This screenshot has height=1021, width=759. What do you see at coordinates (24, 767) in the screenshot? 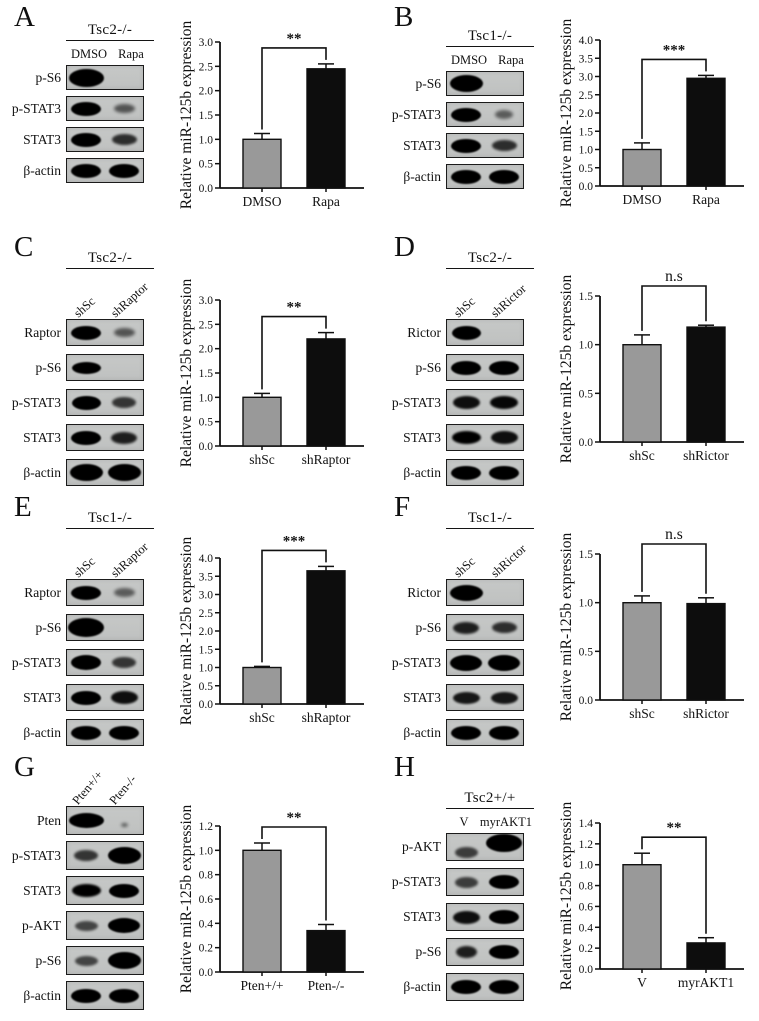
I see `panel-letter-G: G` at bounding box center [24, 767].